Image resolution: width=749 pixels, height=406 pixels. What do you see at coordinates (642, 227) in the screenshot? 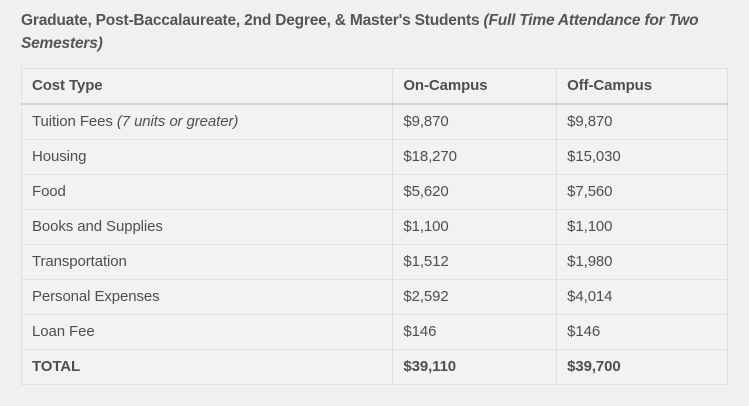
I see `off-campus-value: $1,100` at bounding box center [642, 227].